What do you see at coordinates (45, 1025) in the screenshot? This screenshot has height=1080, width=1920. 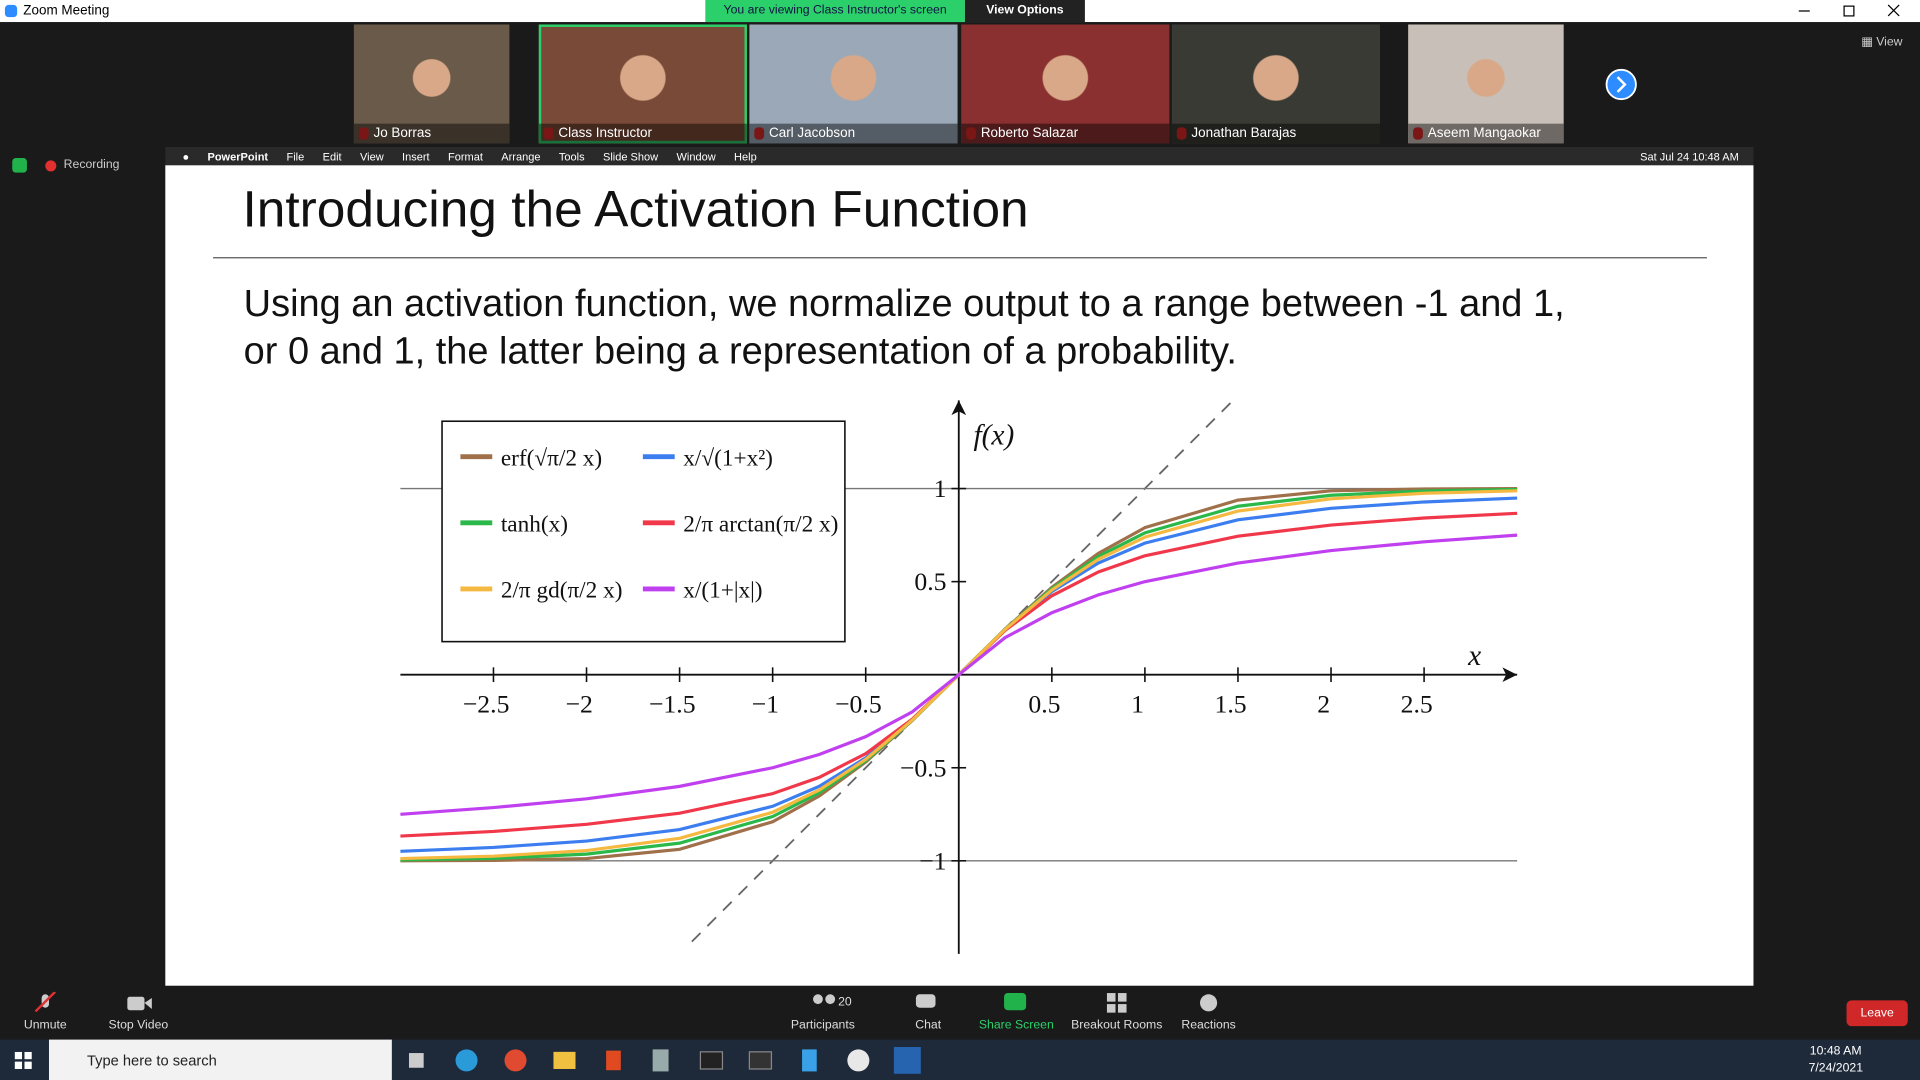 I see `unmute-button: Unmute` at bounding box center [45, 1025].